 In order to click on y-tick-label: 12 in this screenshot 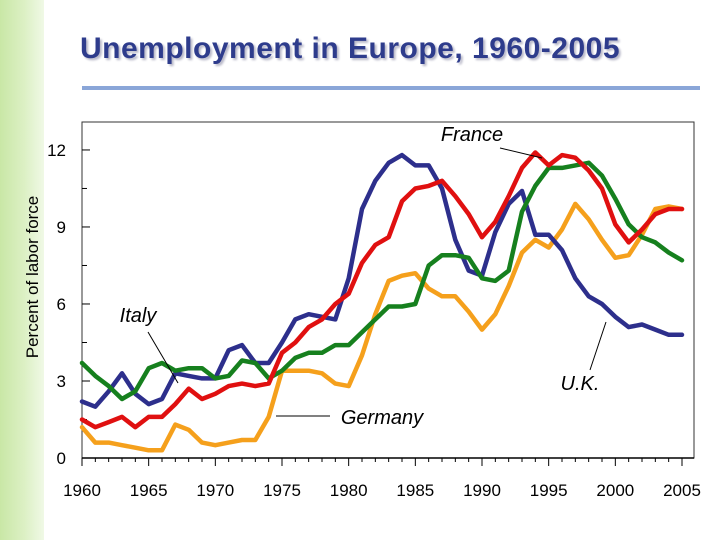, I will do `click(56, 150)`.